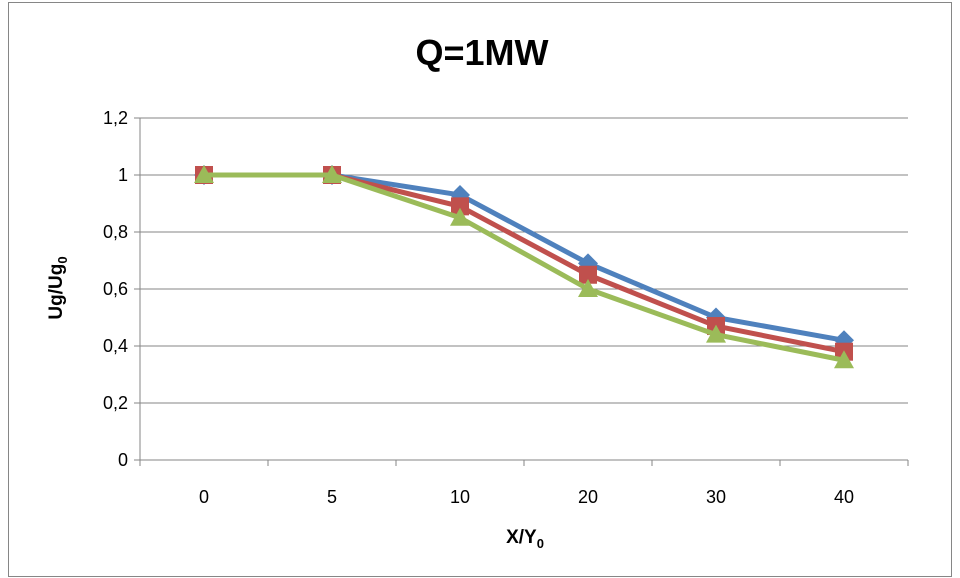 Image resolution: width=960 pixels, height=578 pixels. I want to click on y-tick-label: 0, so click(123, 460).